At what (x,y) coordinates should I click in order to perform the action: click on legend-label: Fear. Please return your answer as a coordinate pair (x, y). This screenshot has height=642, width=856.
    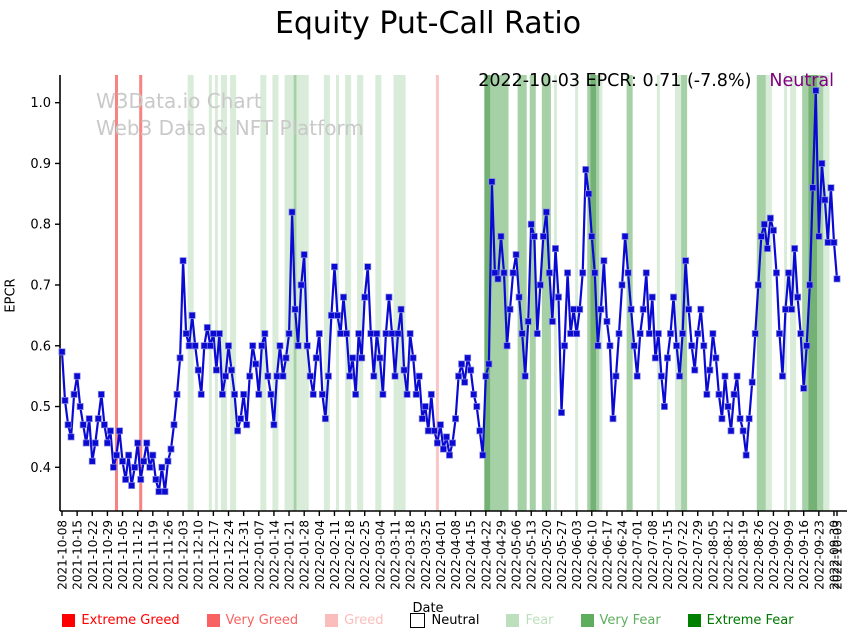
    Looking at the image, I should click on (539, 620).